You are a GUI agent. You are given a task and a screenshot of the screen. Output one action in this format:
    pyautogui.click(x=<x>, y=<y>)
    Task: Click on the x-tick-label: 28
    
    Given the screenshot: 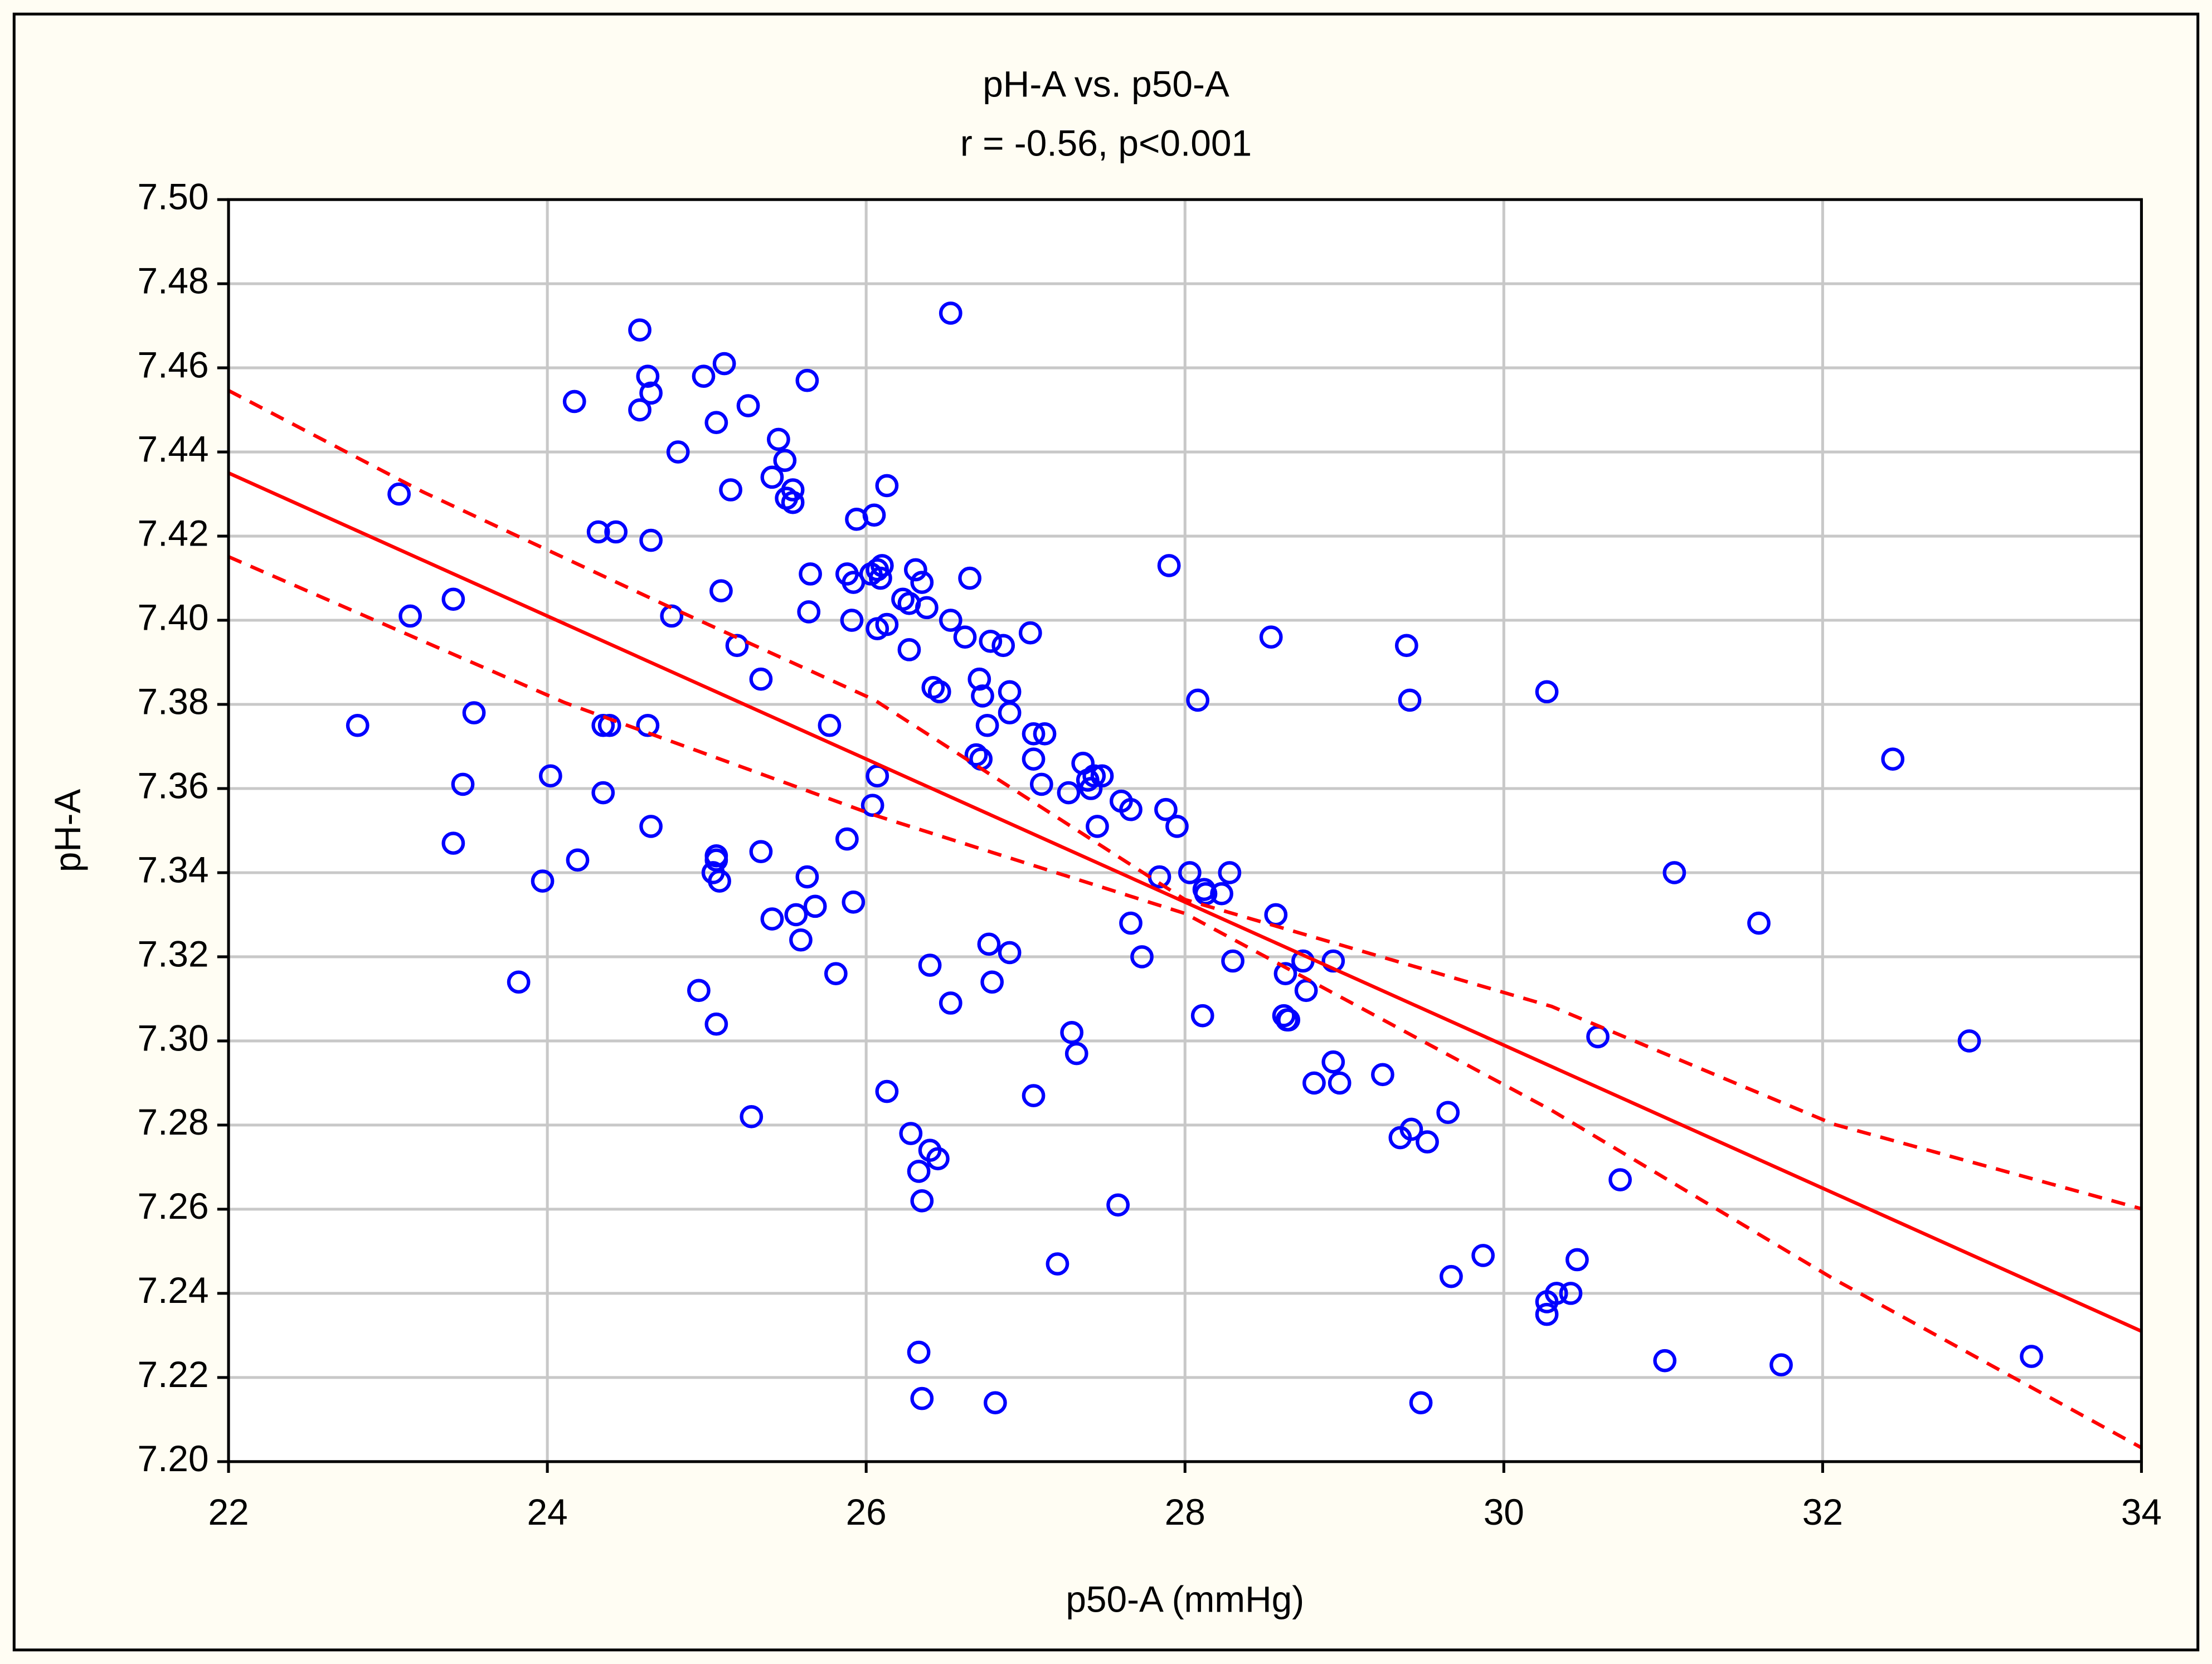 What is the action you would take?
    pyautogui.click(x=1185, y=1512)
    